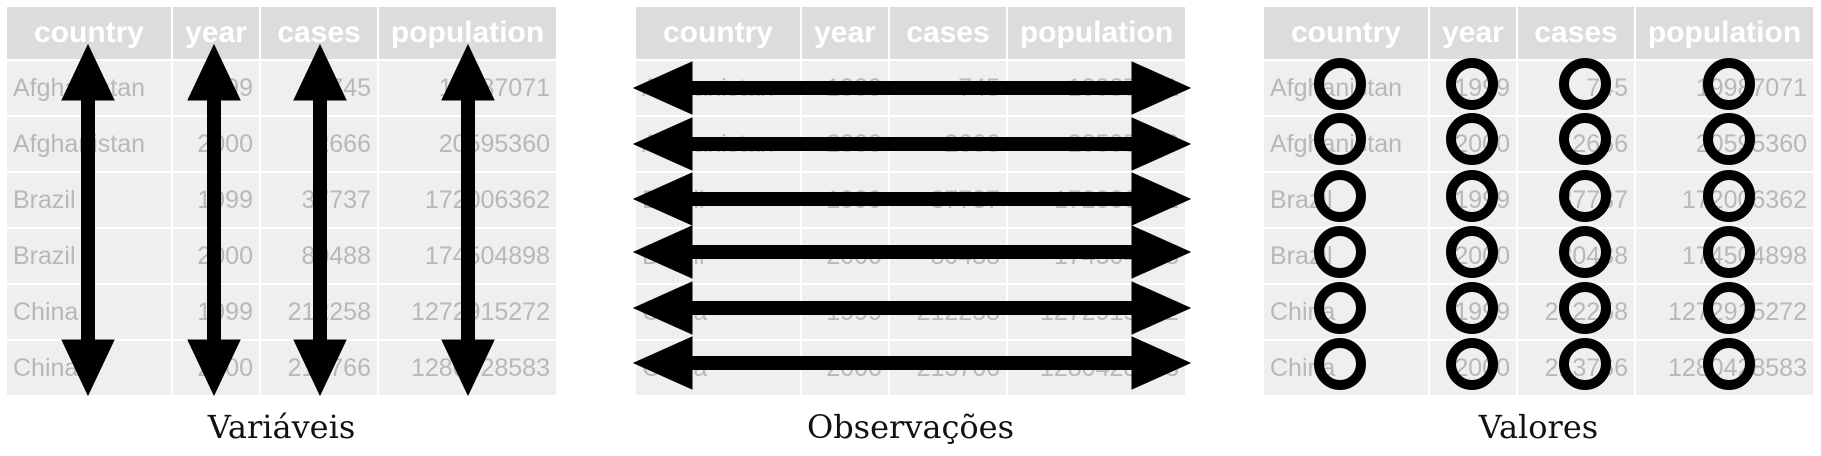 This screenshot has height=456, width=1821. What do you see at coordinates (1538, 427) in the screenshot?
I see `caption-values: Valores` at bounding box center [1538, 427].